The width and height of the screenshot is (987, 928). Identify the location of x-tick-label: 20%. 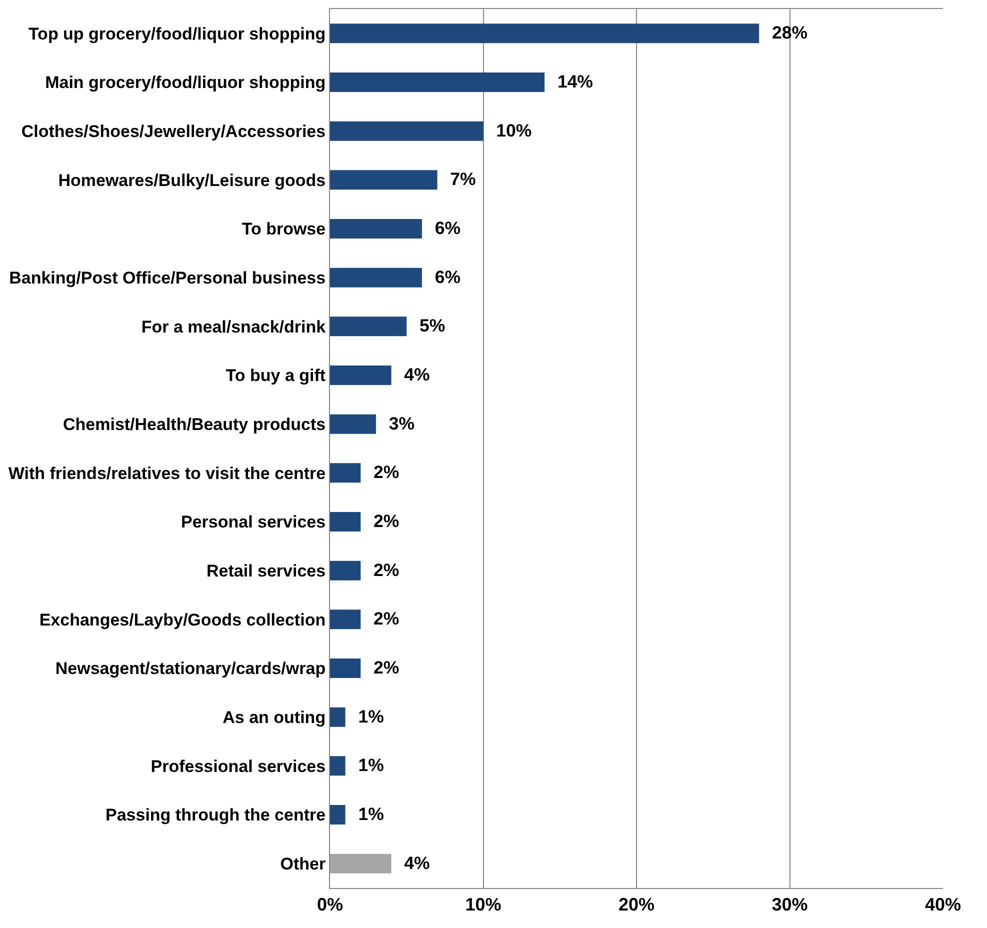
(636, 904).